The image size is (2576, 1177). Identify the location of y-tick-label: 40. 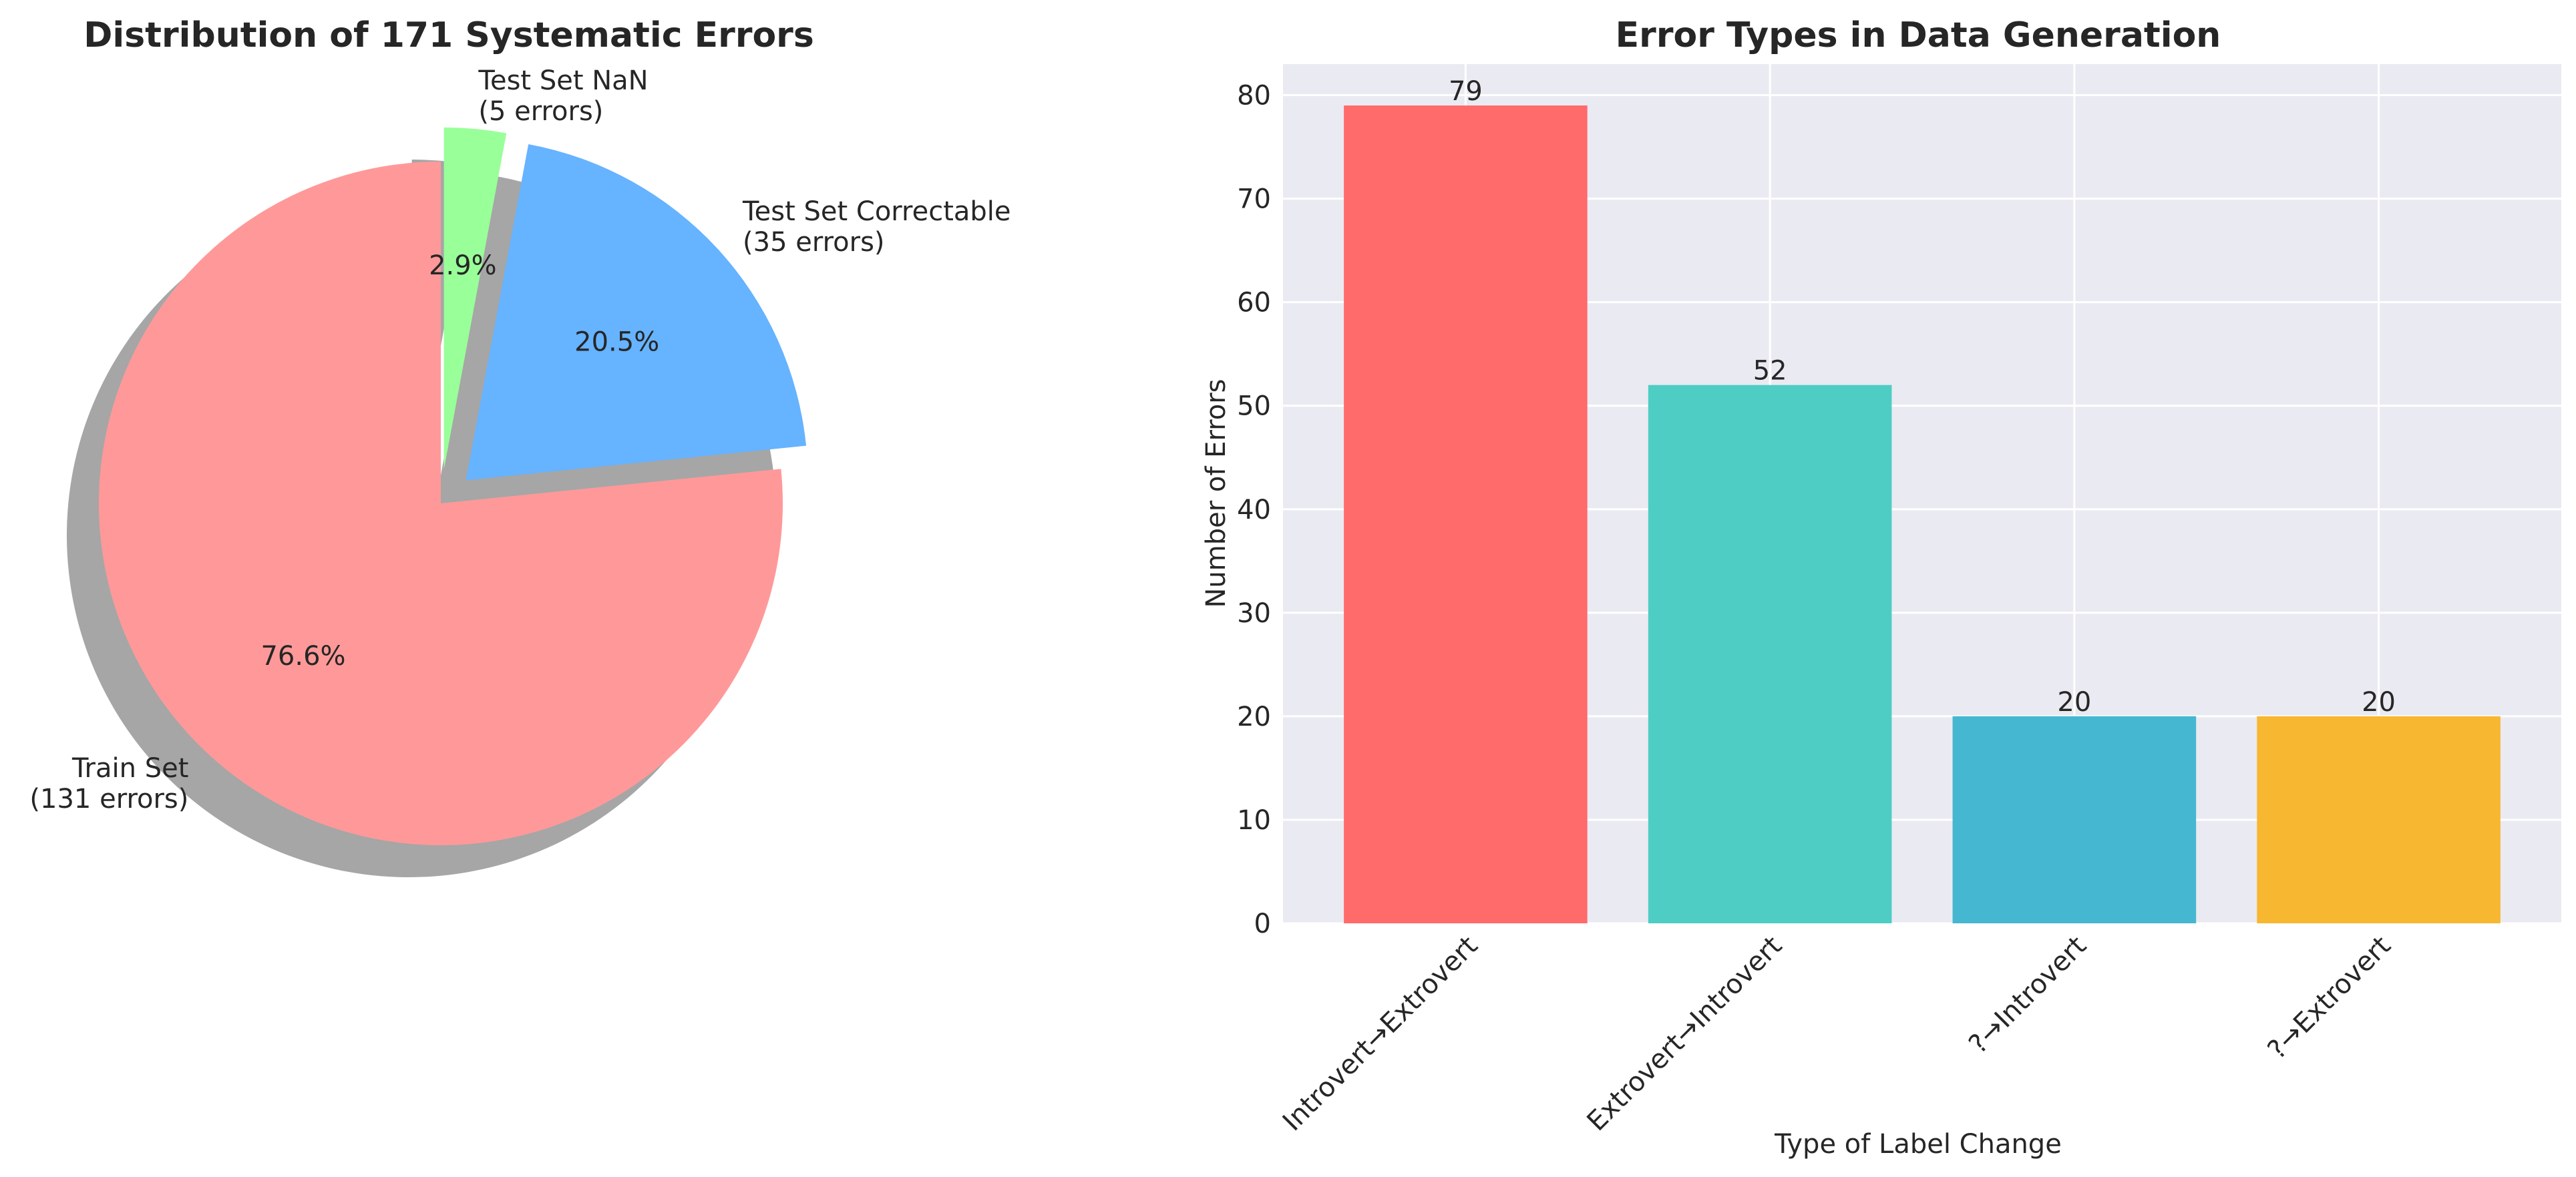
(1254, 510).